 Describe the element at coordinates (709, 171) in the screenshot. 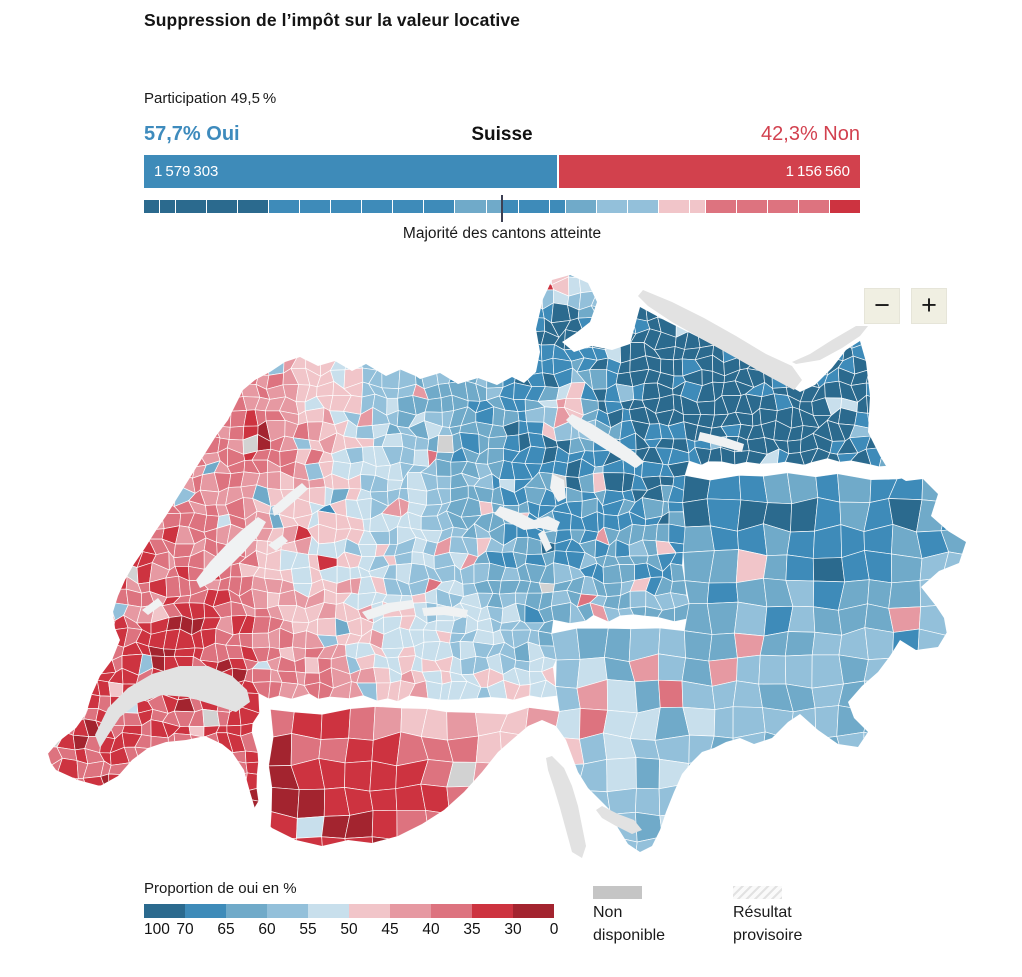

I see `no-bar: 1 156 560` at that location.